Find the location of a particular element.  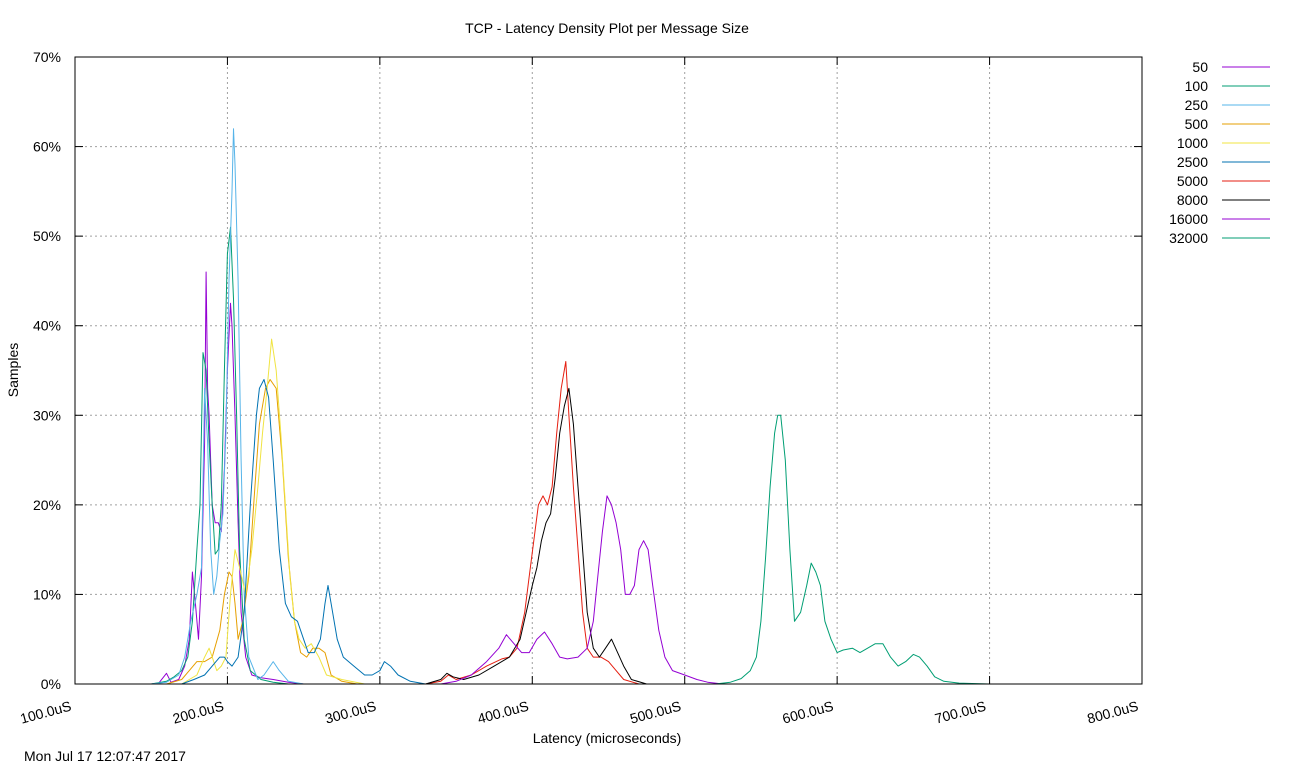

y-tick-label: 0% is located at coordinates (51, 684).